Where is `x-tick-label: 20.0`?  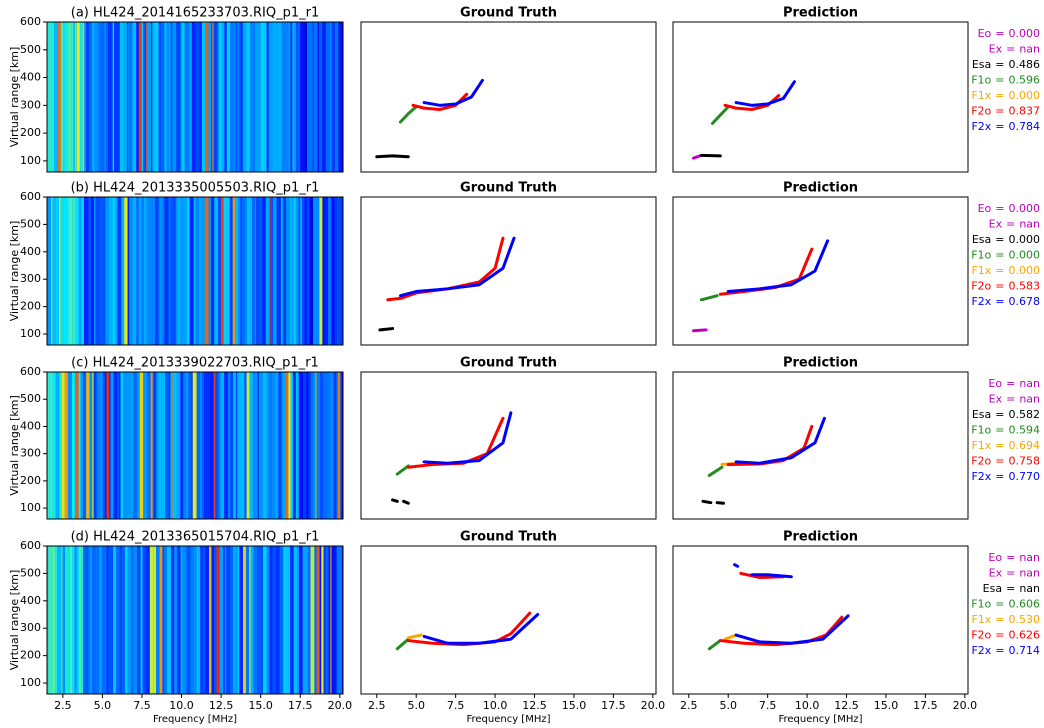 x-tick-label: 20.0 is located at coordinates (340, 705).